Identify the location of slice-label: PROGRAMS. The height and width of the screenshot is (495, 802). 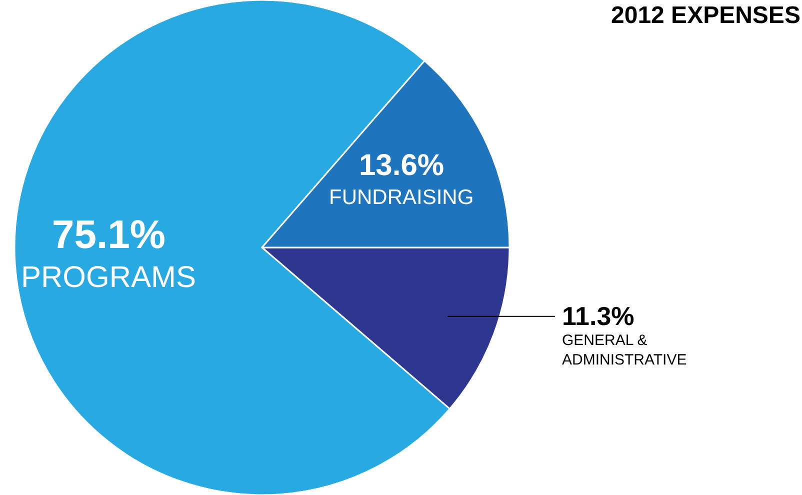
(108, 277).